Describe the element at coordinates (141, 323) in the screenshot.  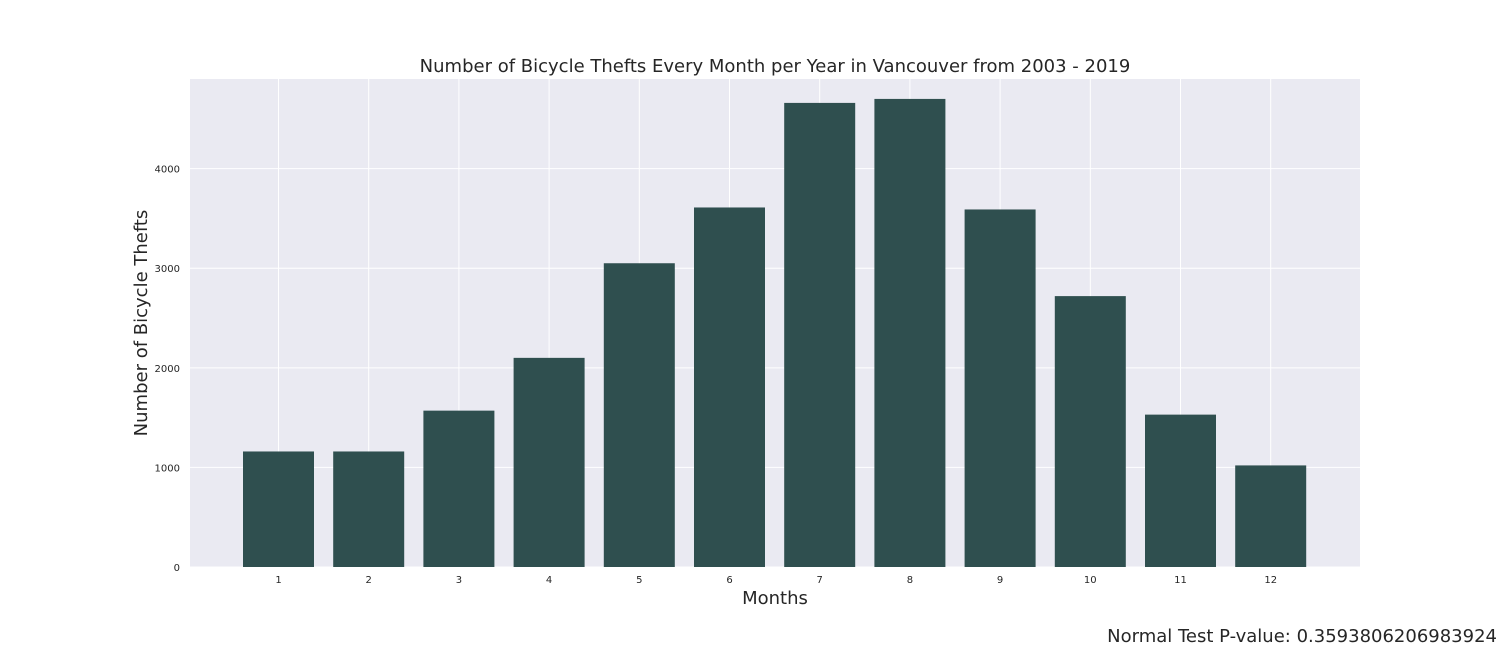
I see `y-axis-label: Number of Bicycle Thefts` at that location.